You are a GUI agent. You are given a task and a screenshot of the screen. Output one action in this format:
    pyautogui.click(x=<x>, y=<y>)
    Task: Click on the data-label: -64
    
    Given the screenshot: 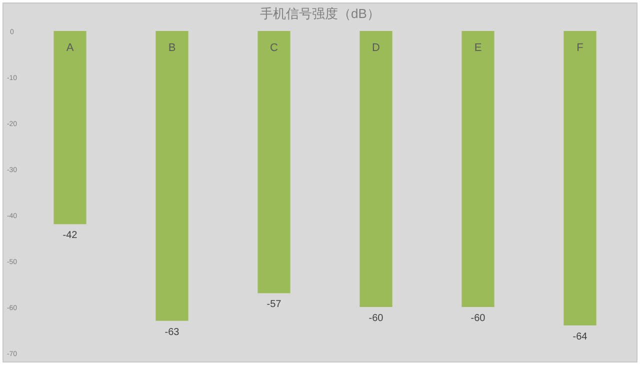 What is the action you would take?
    pyautogui.click(x=580, y=336)
    